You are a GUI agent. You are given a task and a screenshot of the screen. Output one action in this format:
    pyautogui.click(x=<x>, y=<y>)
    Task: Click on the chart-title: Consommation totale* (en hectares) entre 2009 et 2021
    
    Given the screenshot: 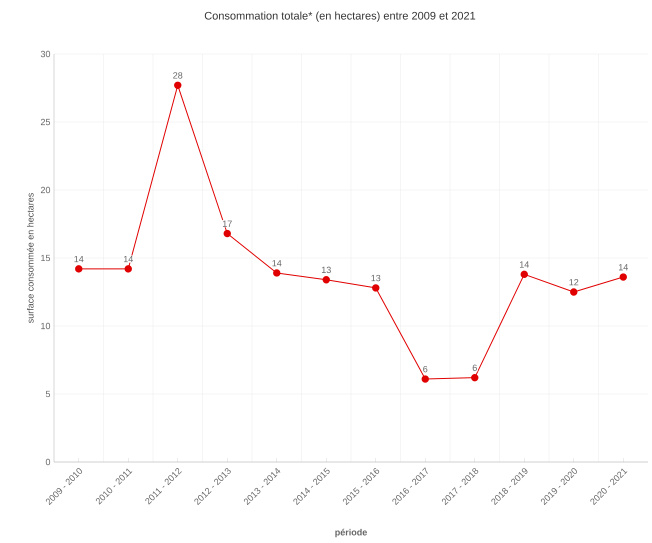 What is the action you would take?
    pyautogui.click(x=340, y=17)
    